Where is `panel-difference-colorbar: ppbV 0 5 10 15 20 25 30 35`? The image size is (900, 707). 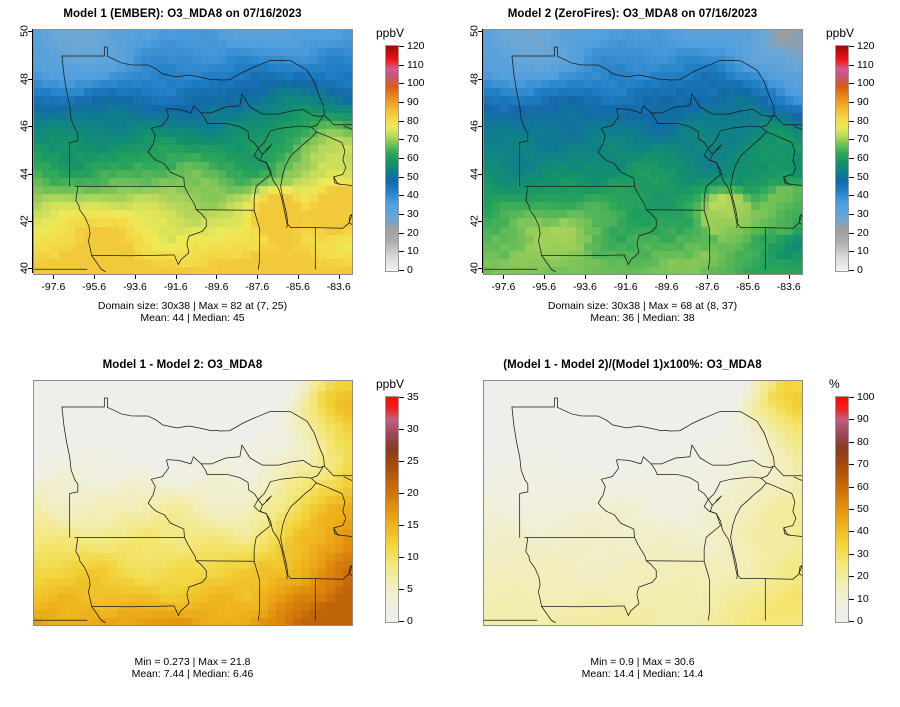 panel-difference-colorbar: ppbV 0 5 10 15 20 25 30 35 is located at coordinates (410, 502).